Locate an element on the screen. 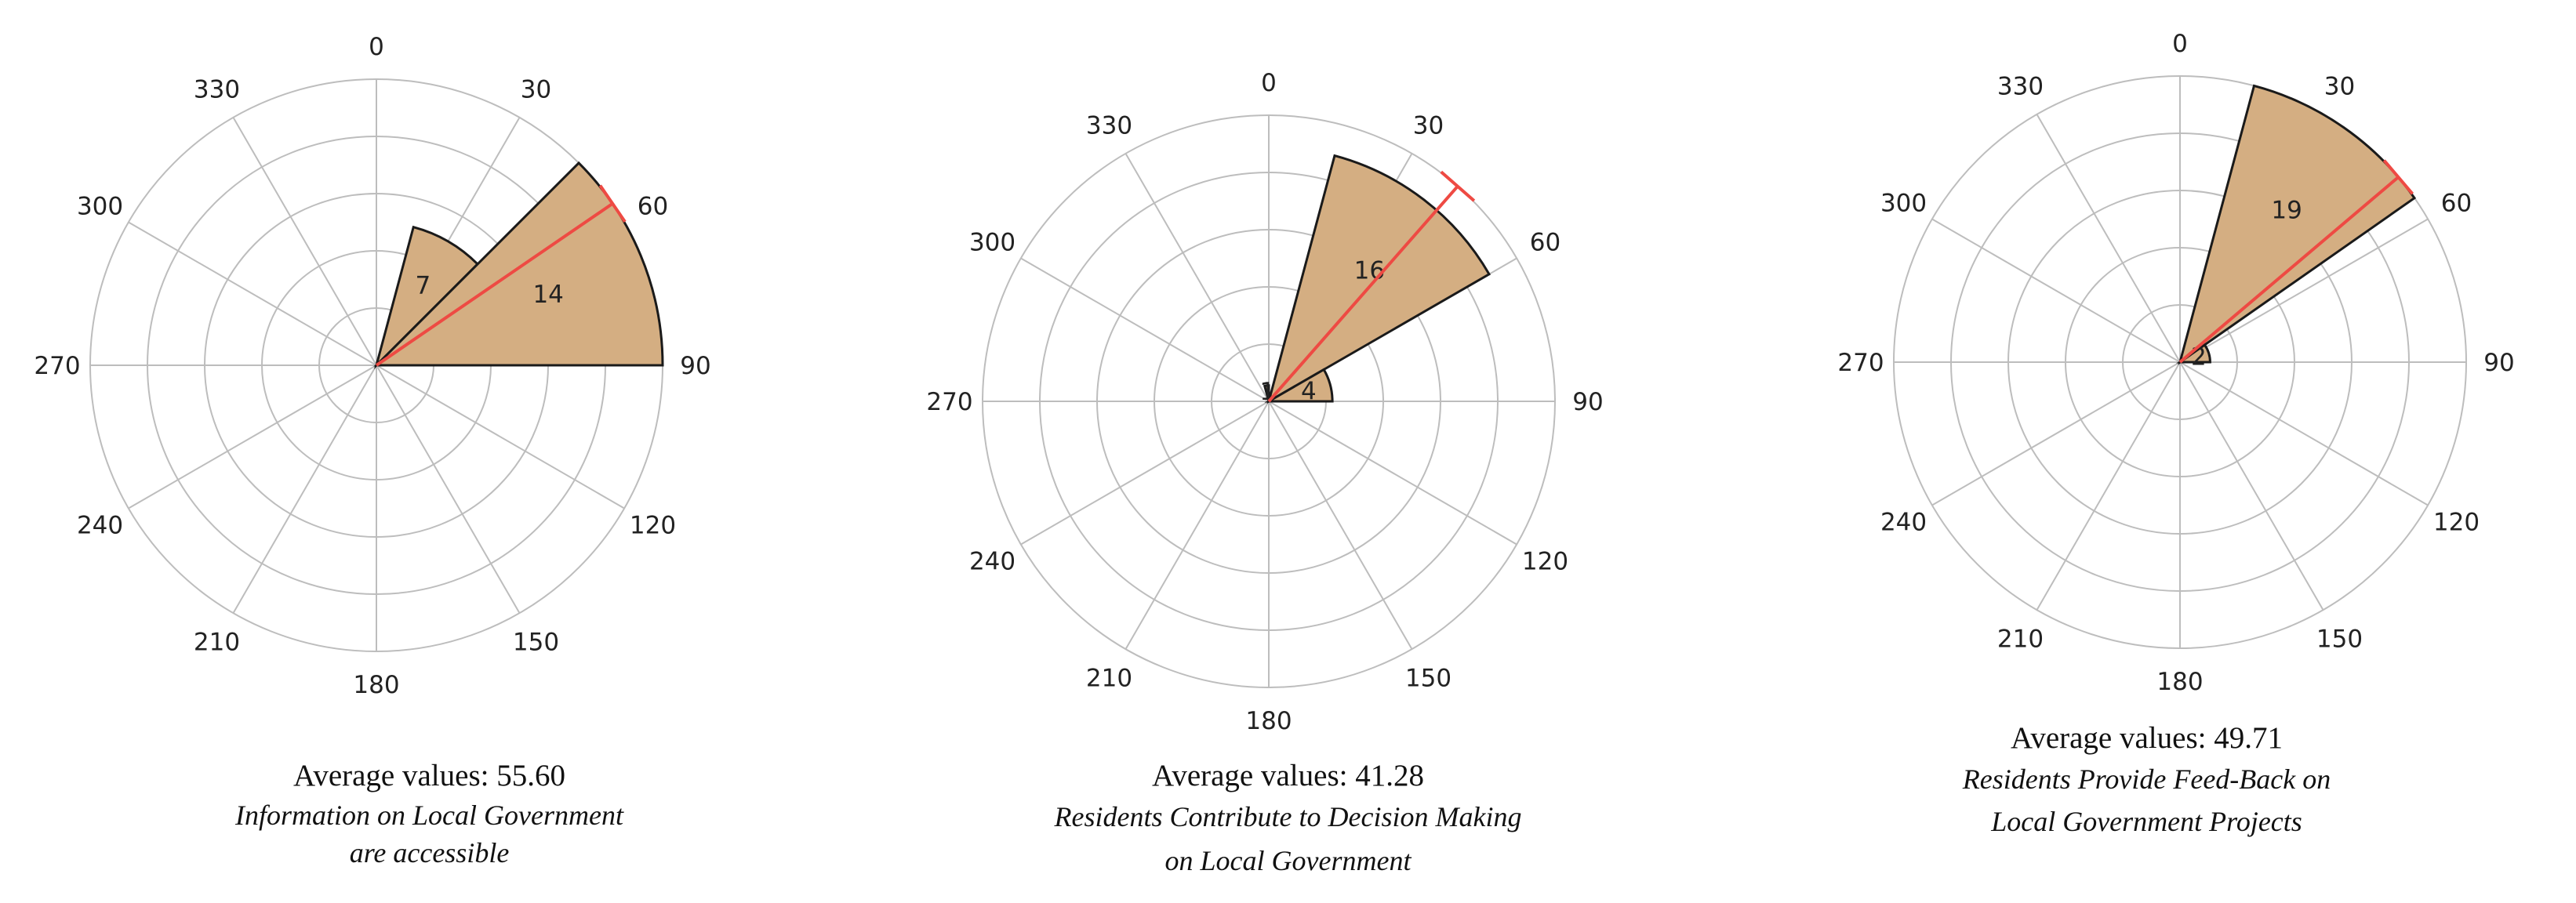  chart-title-3-line-1: Residents Provide Feed-Back on is located at coordinates (2146, 779).